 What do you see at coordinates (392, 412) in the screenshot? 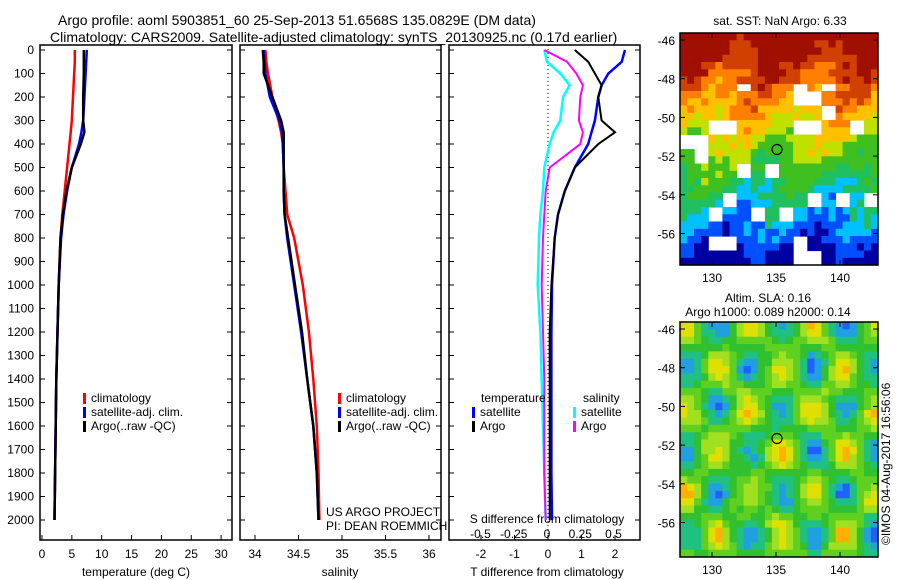
I see `legend-label: satellite-adj. clim.` at bounding box center [392, 412].